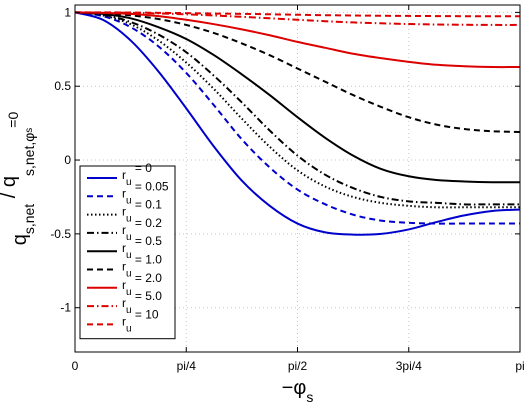 The width and height of the screenshot is (530, 403). Describe the element at coordinates (75, 366) in the screenshot. I see `x-tick-label: 0` at that location.